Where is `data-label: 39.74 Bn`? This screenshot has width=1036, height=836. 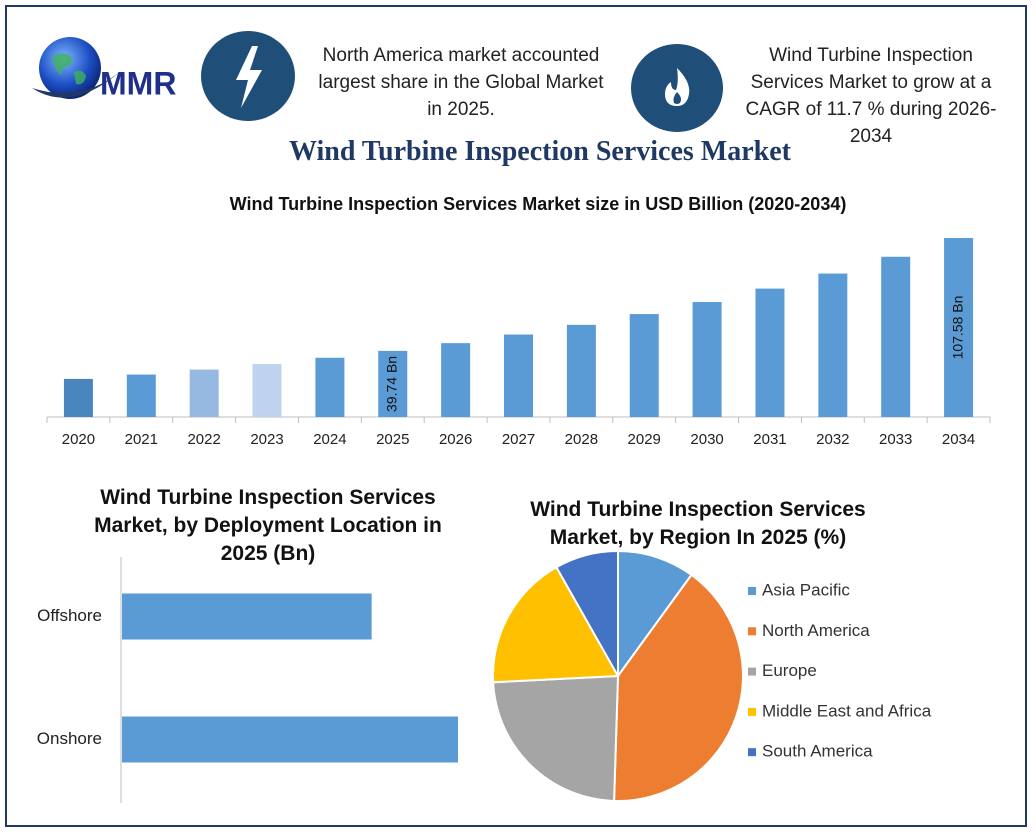 data-label: 39.74 Bn is located at coordinates (391, 384).